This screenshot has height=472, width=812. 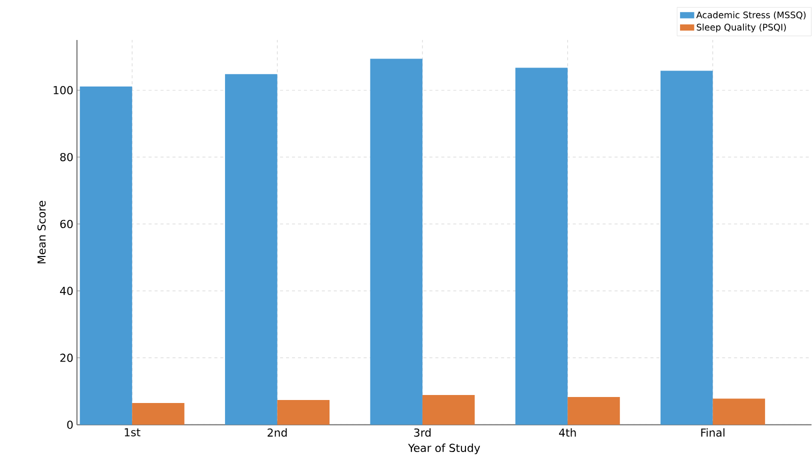 What do you see at coordinates (712, 432) in the screenshot?
I see `x-tick-label: Final` at bounding box center [712, 432].